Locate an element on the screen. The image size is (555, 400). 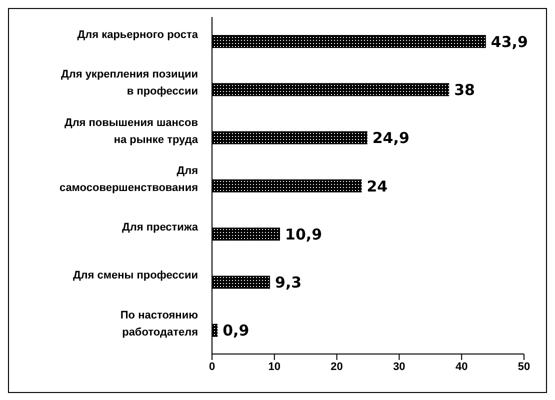
data-label: 43,9 is located at coordinates (509, 41).